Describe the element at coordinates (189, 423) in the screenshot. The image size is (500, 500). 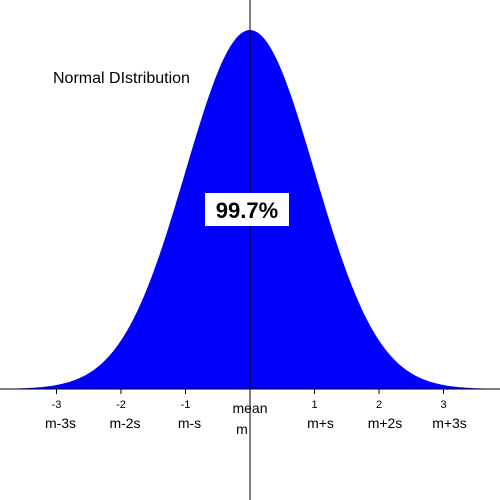
I see `sigma-label: m-s` at that location.